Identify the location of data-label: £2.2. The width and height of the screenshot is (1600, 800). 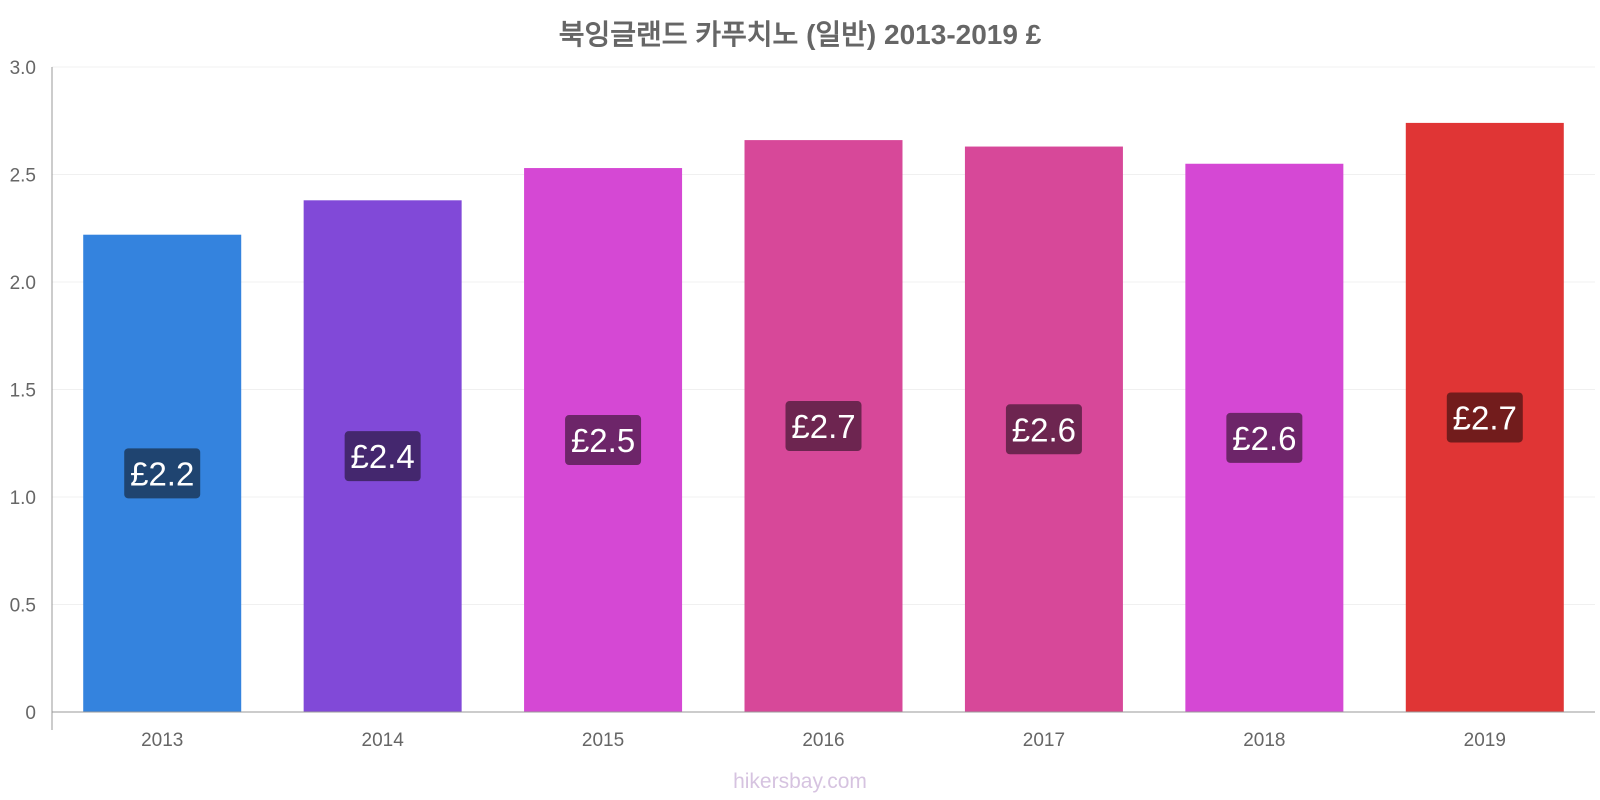
(162, 473).